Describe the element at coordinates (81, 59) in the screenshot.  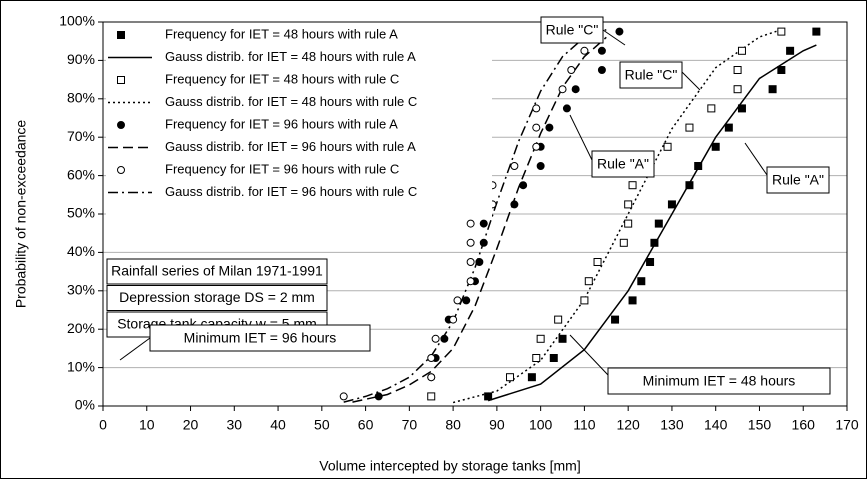
I see `y-tick-label: 90%` at that location.